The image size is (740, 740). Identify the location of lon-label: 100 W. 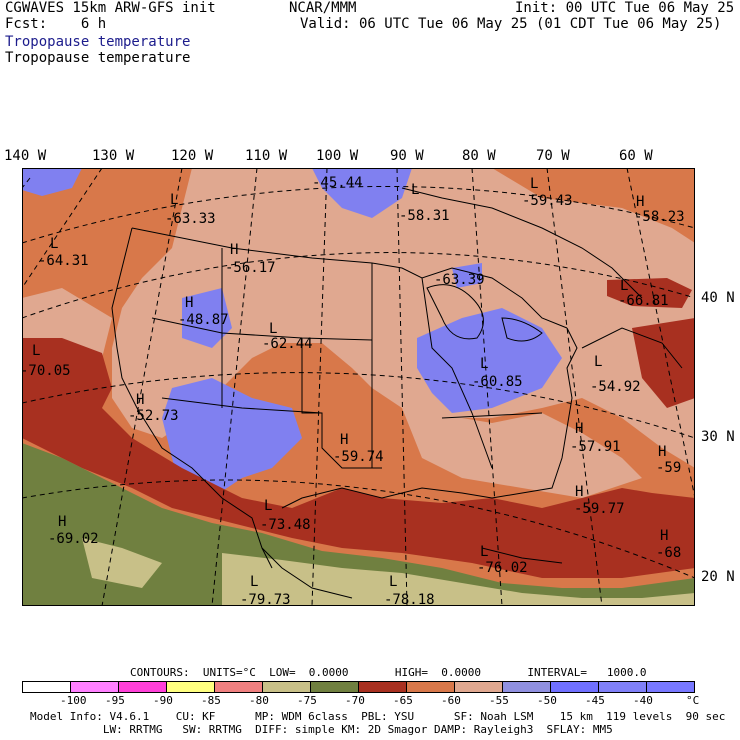
(337, 156).